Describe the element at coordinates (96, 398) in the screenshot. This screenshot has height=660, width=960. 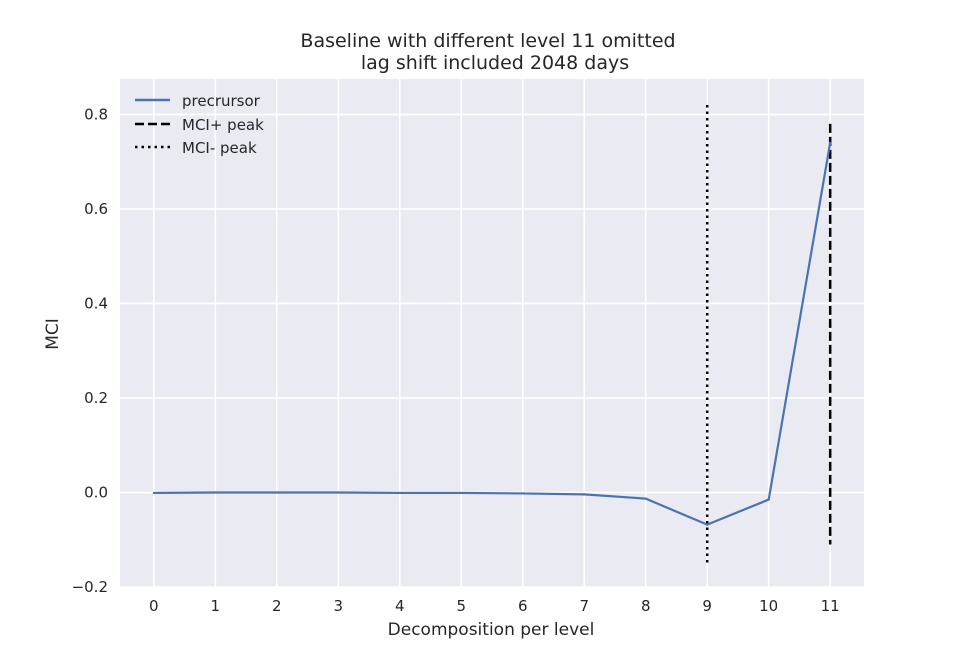
I see `y-tick-label: 0.2` at that location.